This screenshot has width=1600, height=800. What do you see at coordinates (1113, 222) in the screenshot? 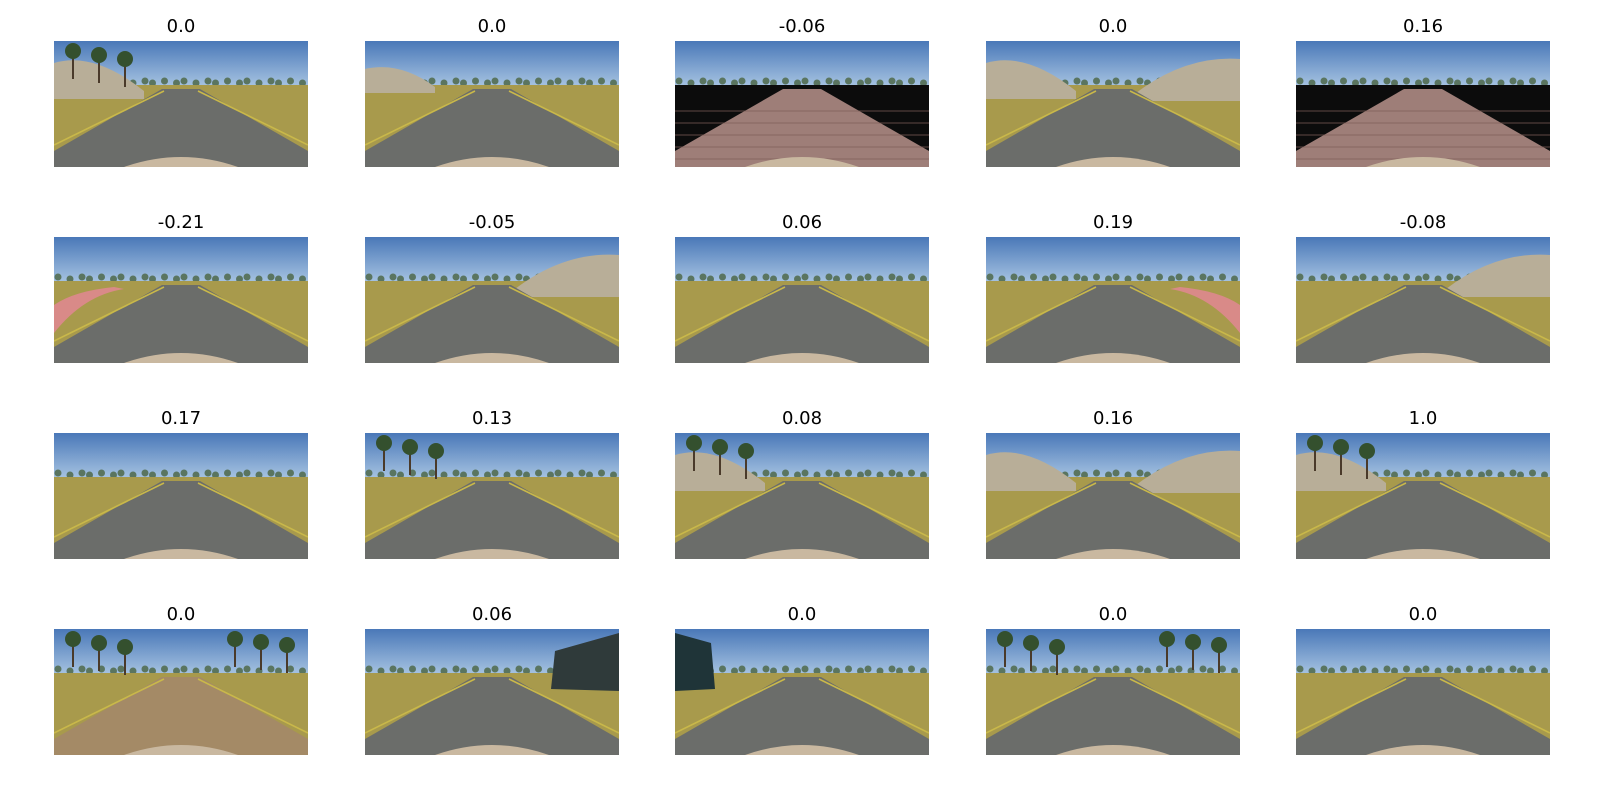
I see `steering-angle-label: 0.19` at bounding box center [1113, 222].